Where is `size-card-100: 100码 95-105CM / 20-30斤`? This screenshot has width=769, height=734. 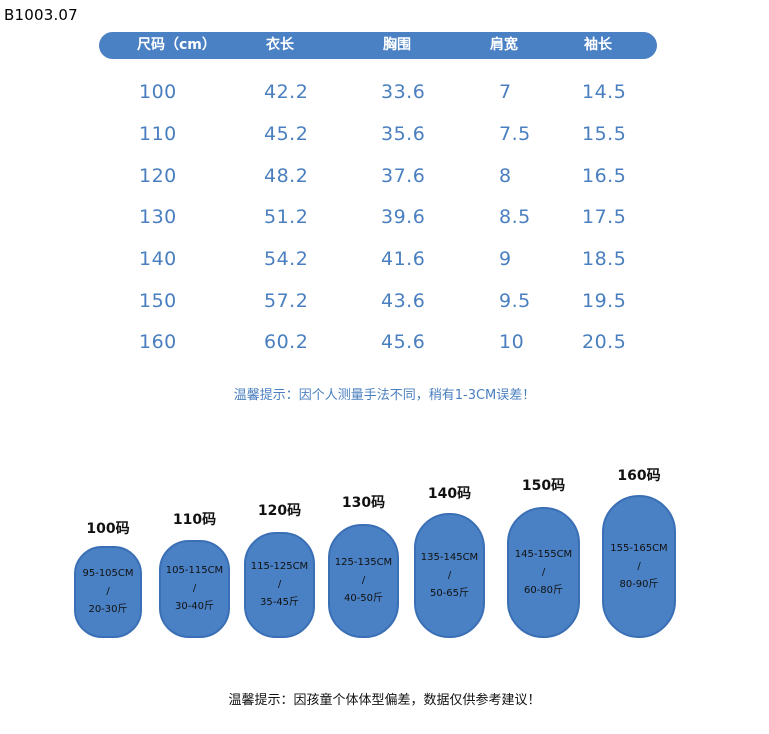 size-card-100: 100码 95-105CM / 20-30斤 is located at coordinates (108, 579).